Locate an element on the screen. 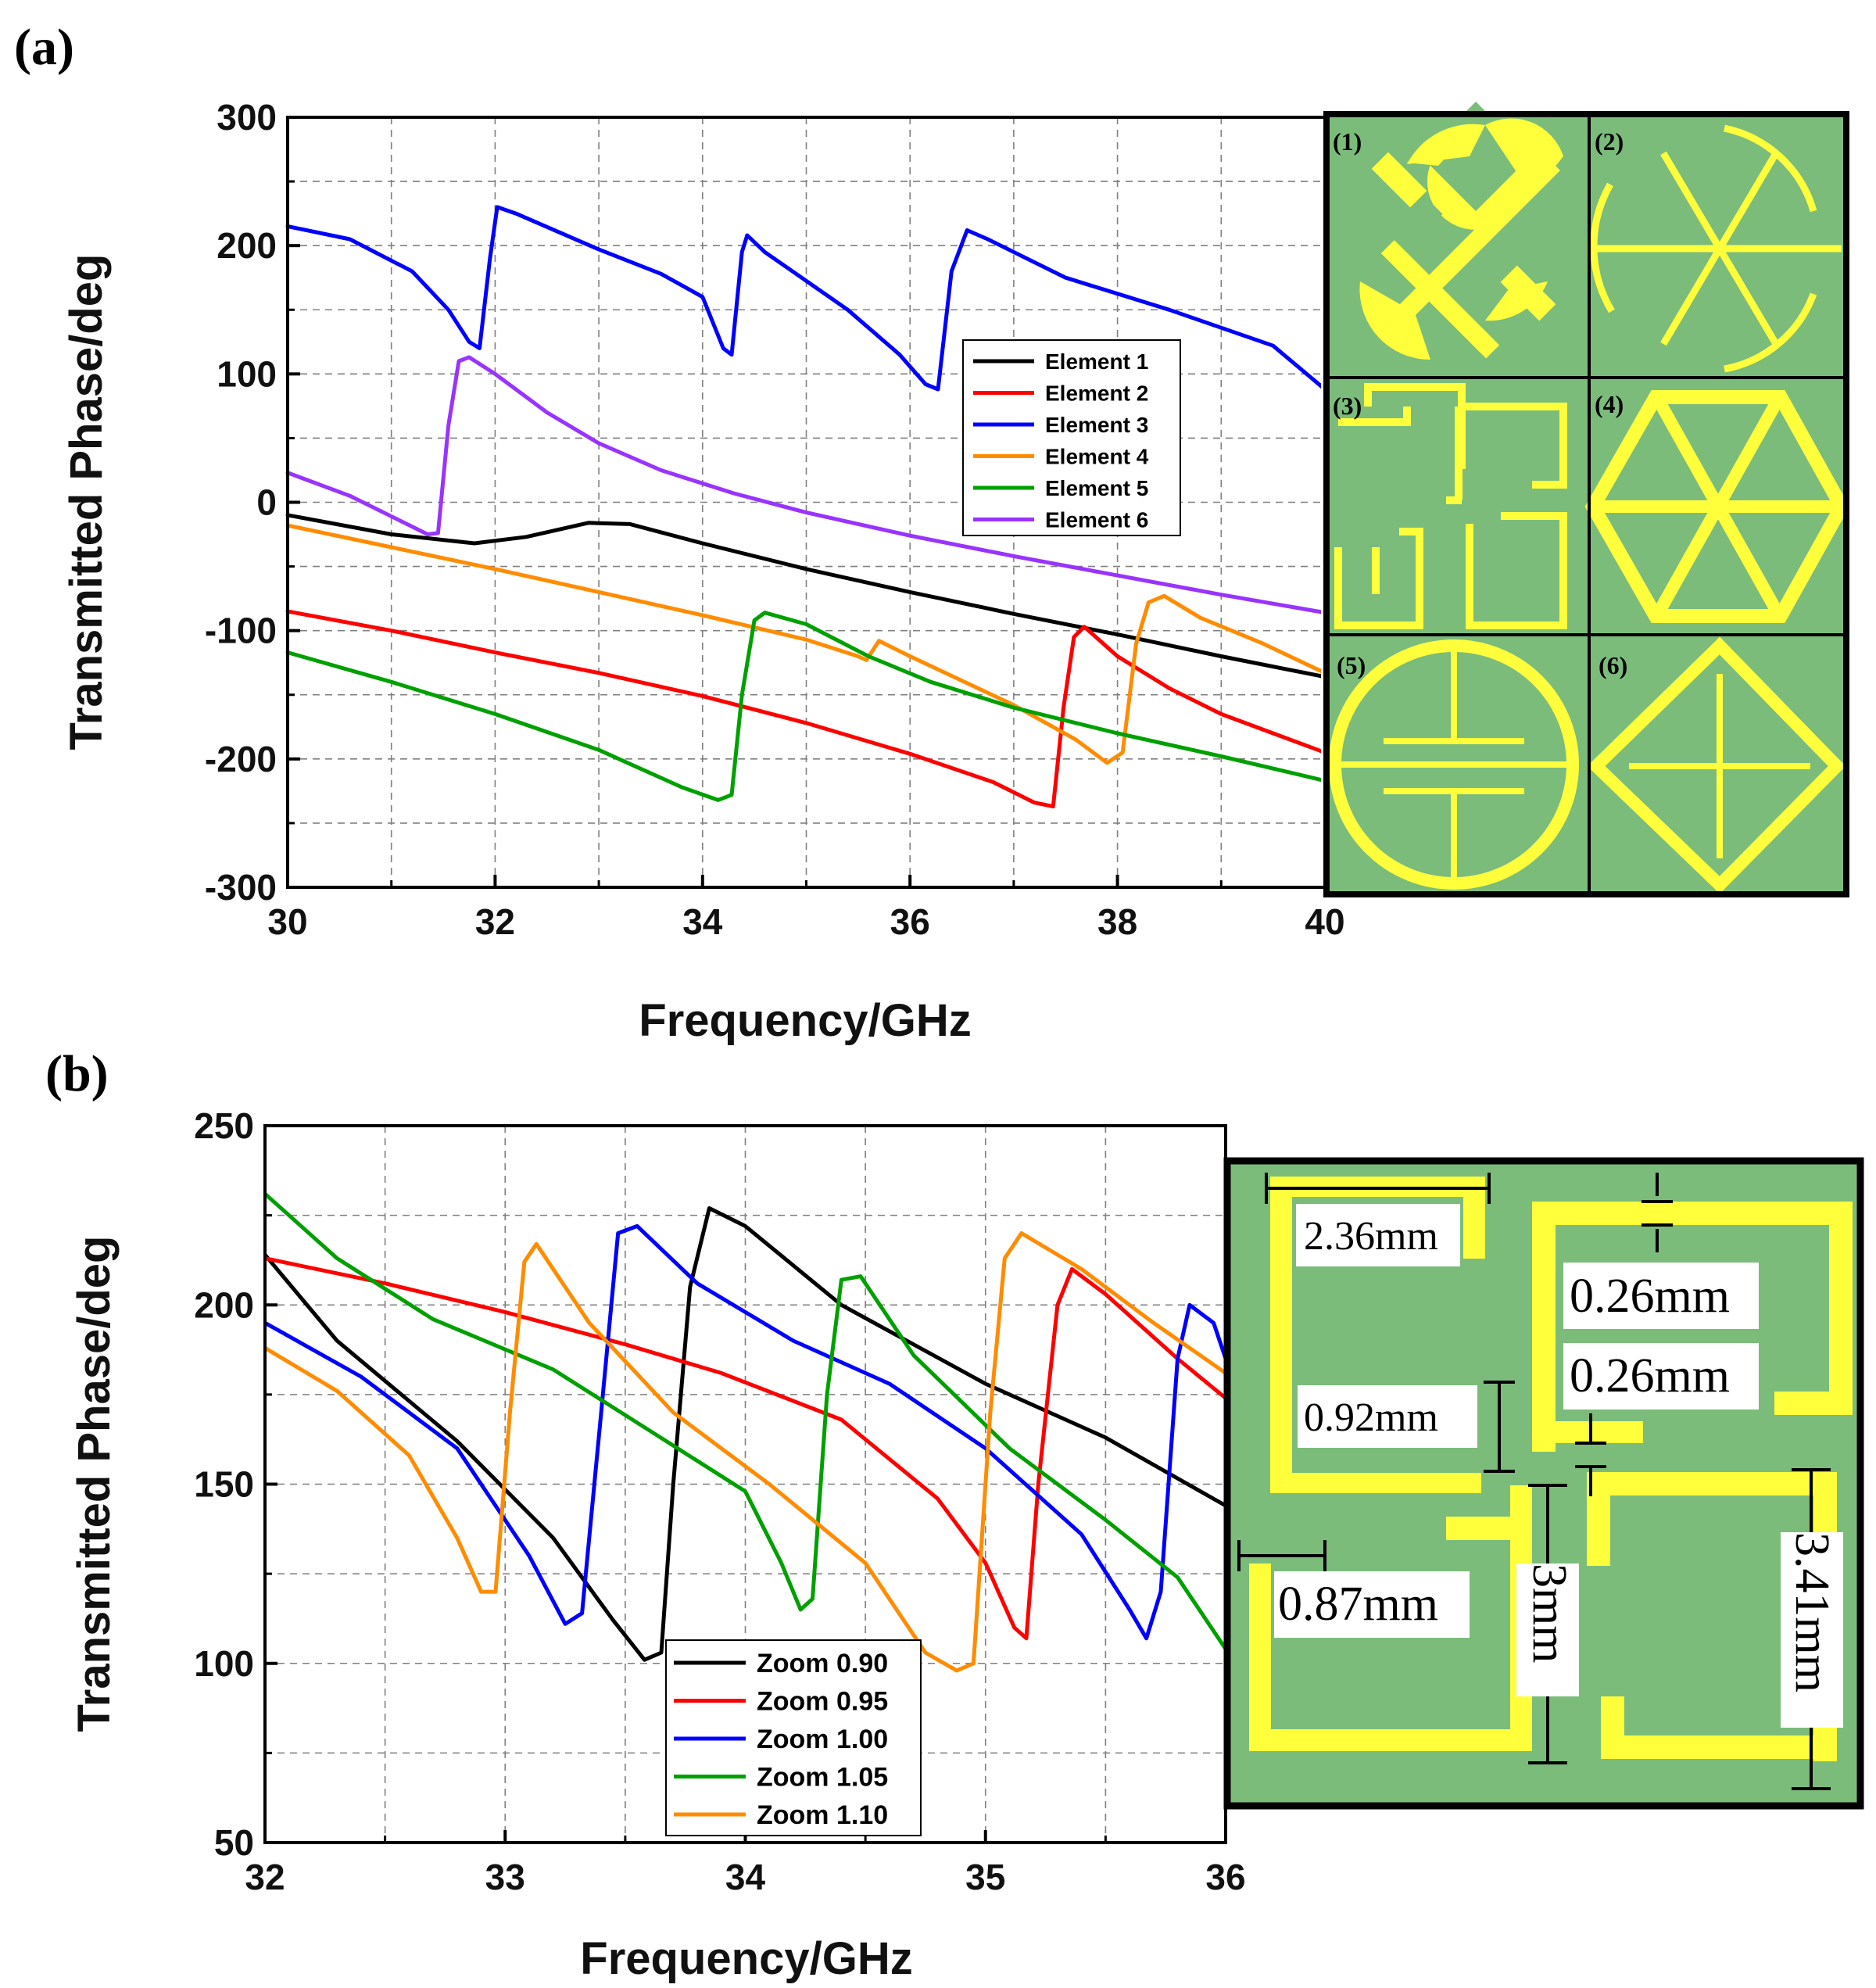  cell-4-hexagon is located at coordinates (1717, 506).